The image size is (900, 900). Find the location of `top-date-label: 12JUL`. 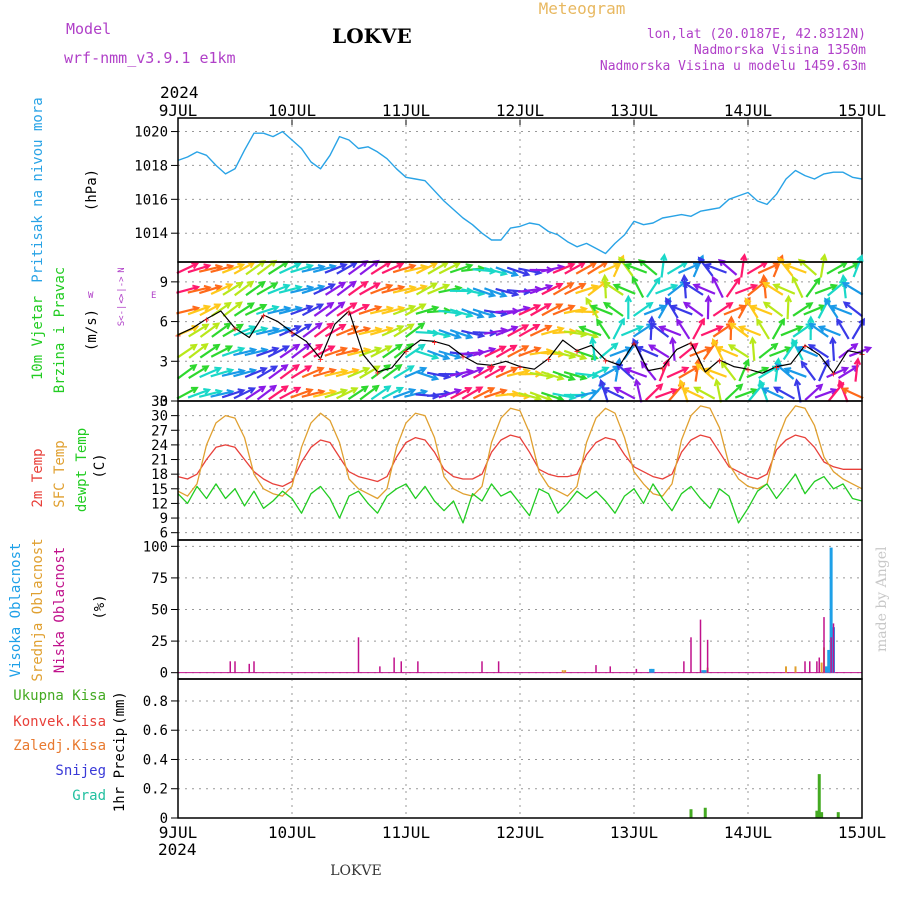

top-date-label: 12JUL is located at coordinates (520, 110).